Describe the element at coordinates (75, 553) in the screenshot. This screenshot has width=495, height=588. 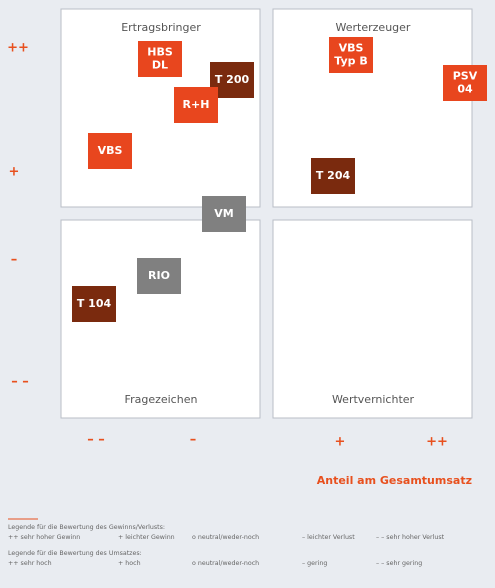
I see `legend-title: Legende für die Bewertung des Umsatzes:` at that location.